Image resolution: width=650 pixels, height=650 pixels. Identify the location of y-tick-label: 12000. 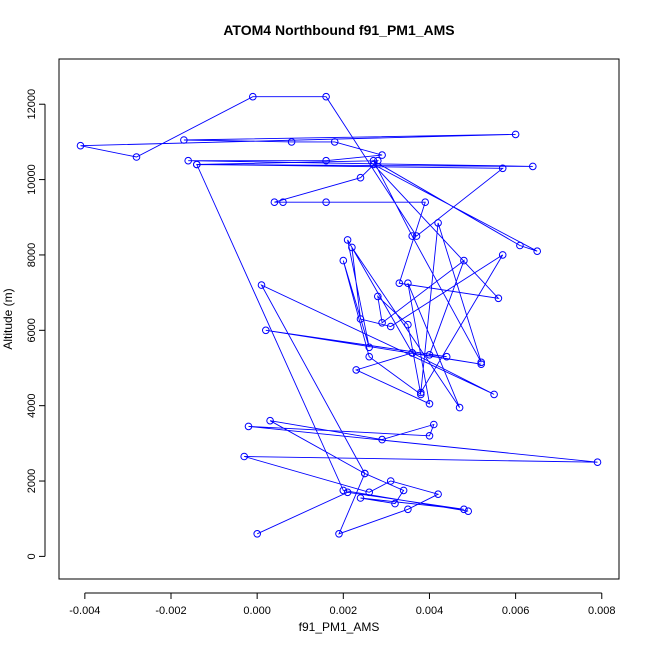
(32, 104).